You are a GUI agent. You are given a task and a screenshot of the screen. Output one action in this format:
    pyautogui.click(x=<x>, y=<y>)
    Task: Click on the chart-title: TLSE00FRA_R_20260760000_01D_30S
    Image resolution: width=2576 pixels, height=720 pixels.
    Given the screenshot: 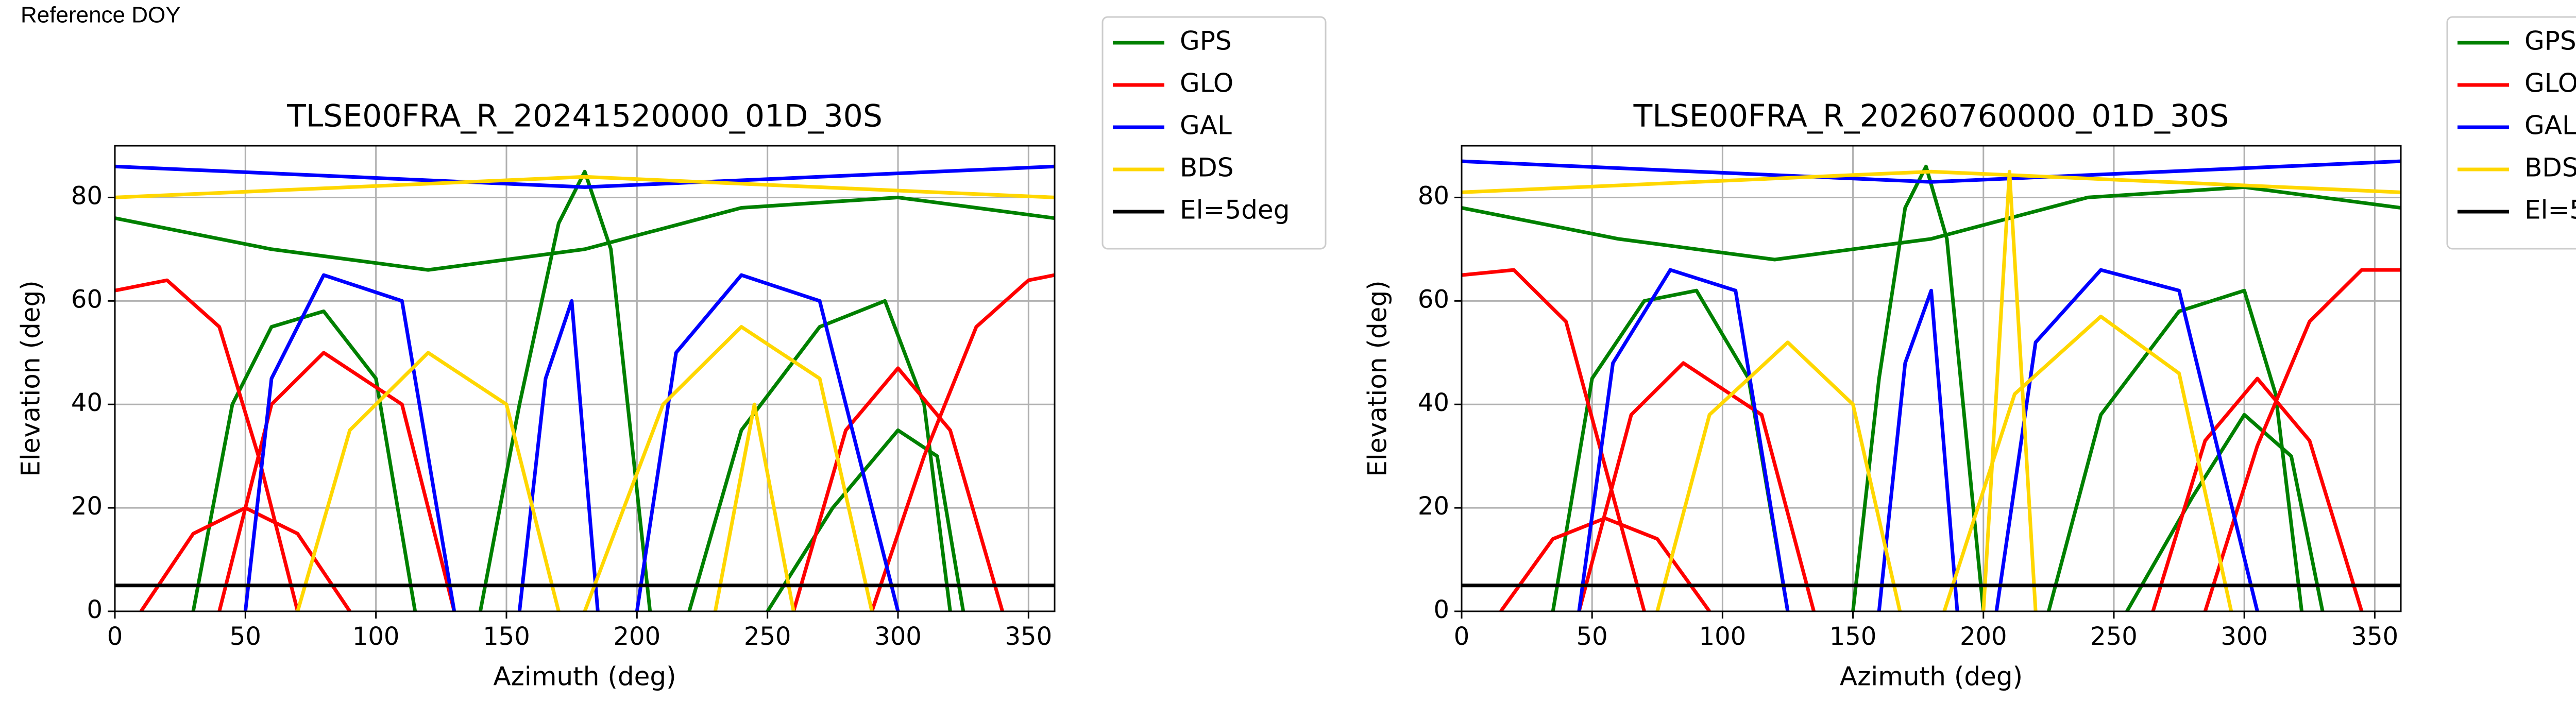 What is the action you would take?
    pyautogui.click(x=1931, y=116)
    